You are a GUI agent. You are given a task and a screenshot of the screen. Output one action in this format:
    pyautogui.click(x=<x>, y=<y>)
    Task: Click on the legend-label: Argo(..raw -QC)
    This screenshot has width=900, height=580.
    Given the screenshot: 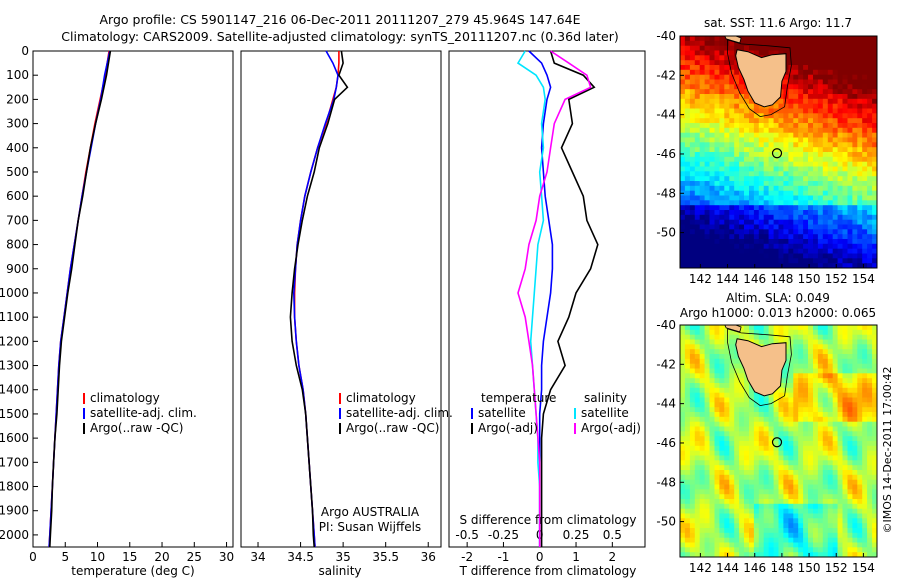 What is the action you would take?
    pyautogui.click(x=136, y=428)
    